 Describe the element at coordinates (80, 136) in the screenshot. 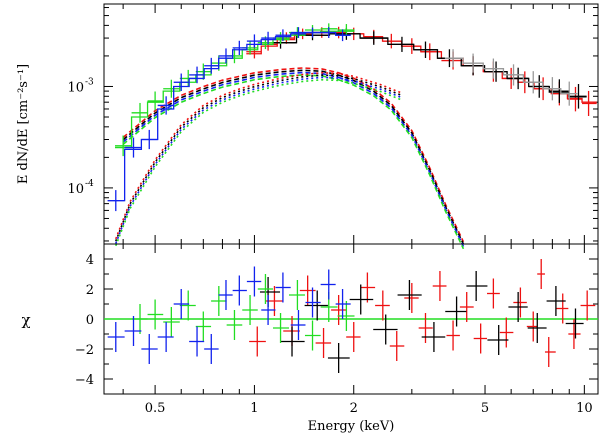

I see `spectrum-y-tick-labels: 10-310-4` at that location.